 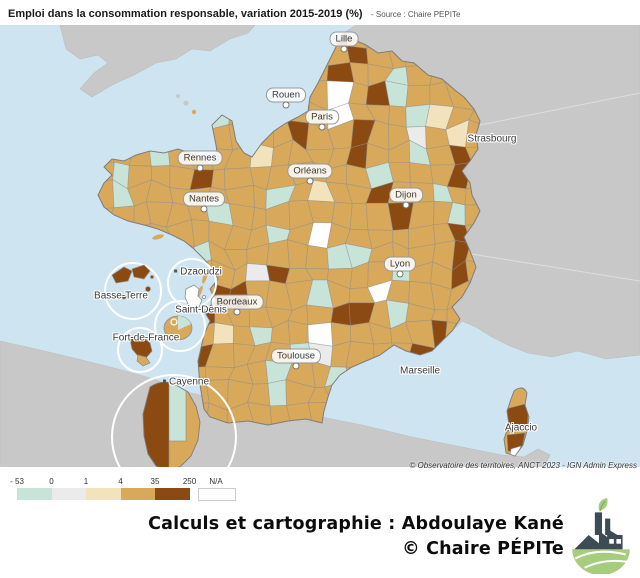 What do you see at coordinates (157, 61) in the screenshot?
I see `land-uk` at bounding box center [157, 61].